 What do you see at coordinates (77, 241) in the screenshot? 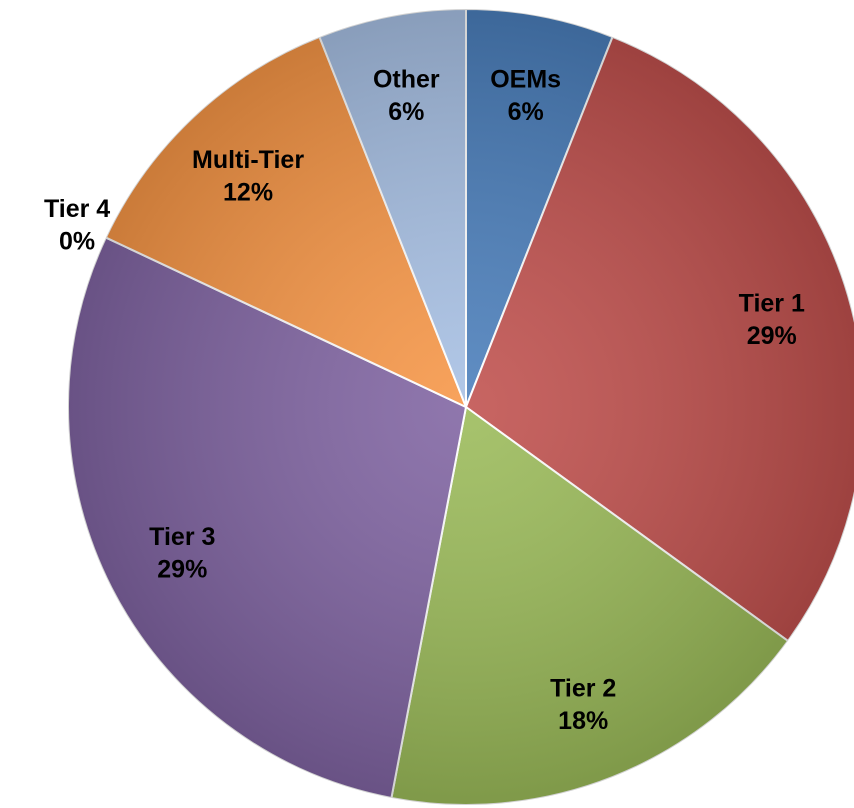
I see `slice-value: 0%` at bounding box center [77, 241].